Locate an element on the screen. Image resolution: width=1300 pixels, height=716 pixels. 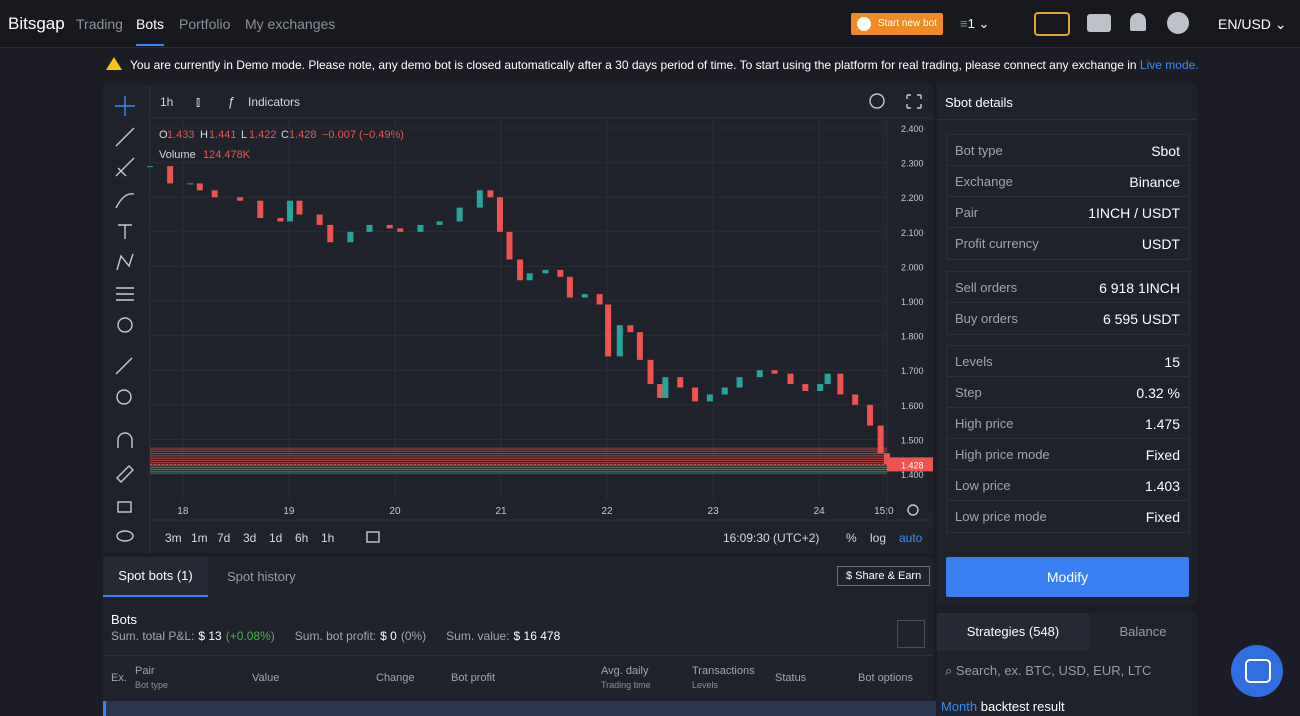
scale-percent: % is located at coordinates (851, 538).